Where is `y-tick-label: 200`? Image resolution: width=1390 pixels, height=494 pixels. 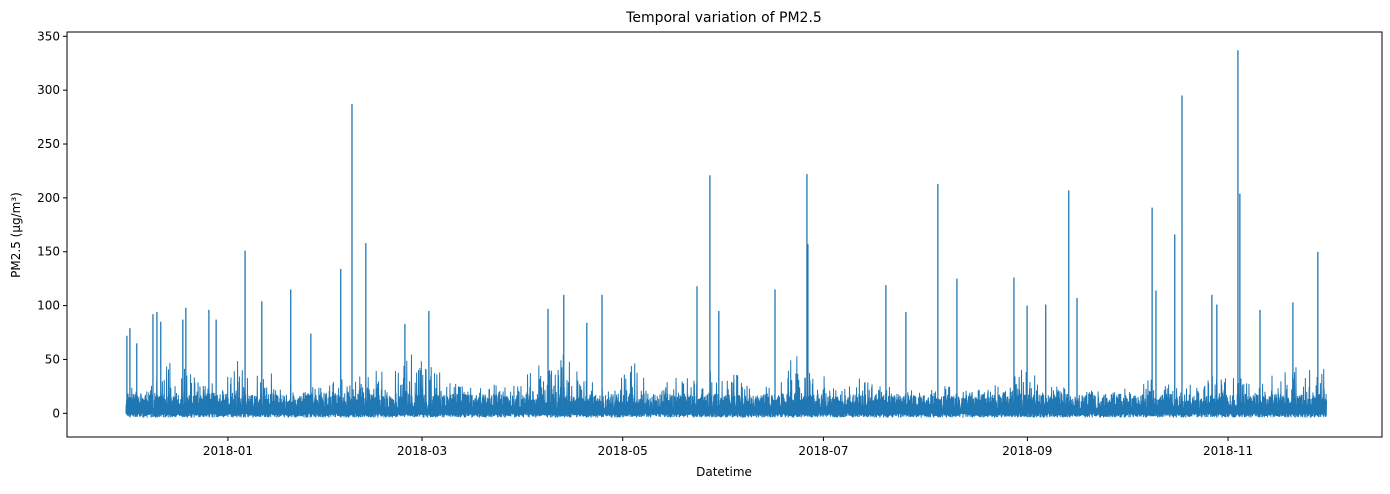
y-tick-label: 200 is located at coordinates (48, 198).